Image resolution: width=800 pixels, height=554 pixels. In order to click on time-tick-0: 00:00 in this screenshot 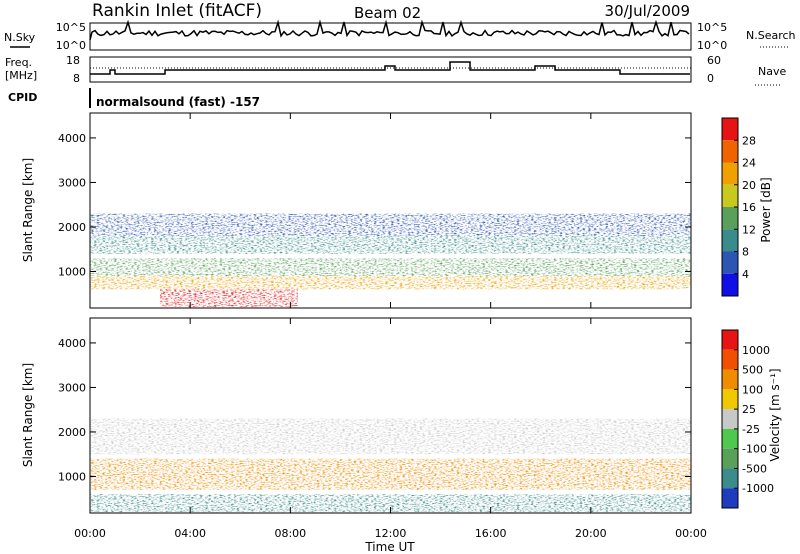, I will do `click(90, 533)`.